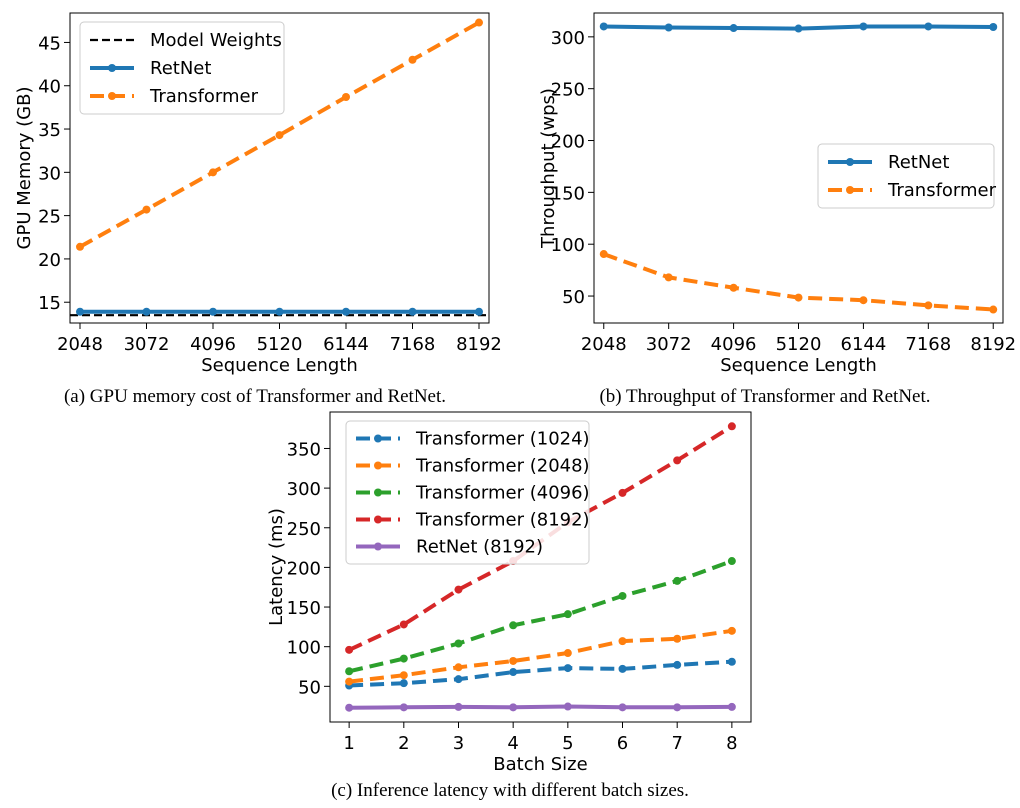 The height and width of the screenshot is (808, 1020). Describe the element at coordinates (622, 743) in the screenshot. I see `x-tick-label: 6` at that location.